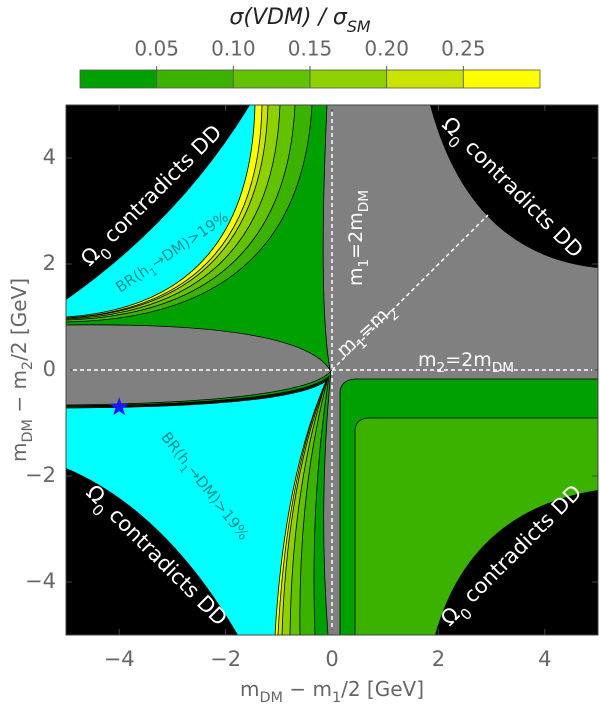 Image resolution: width=600 pixels, height=704 pixels. Describe the element at coordinates (310, 49) in the screenshot. I see `colorbar-tick-label: 0.15` at that location.